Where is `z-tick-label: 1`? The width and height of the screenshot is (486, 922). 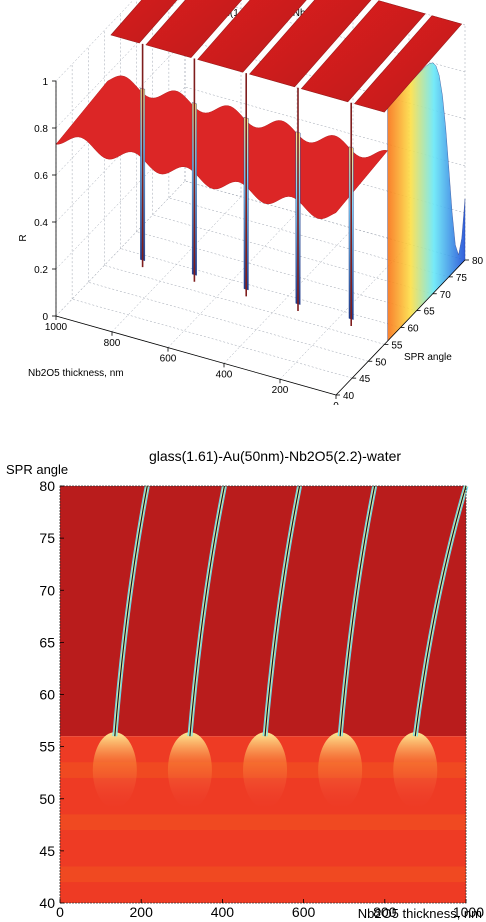 z-tick-label: 1 is located at coordinates (45, 82).